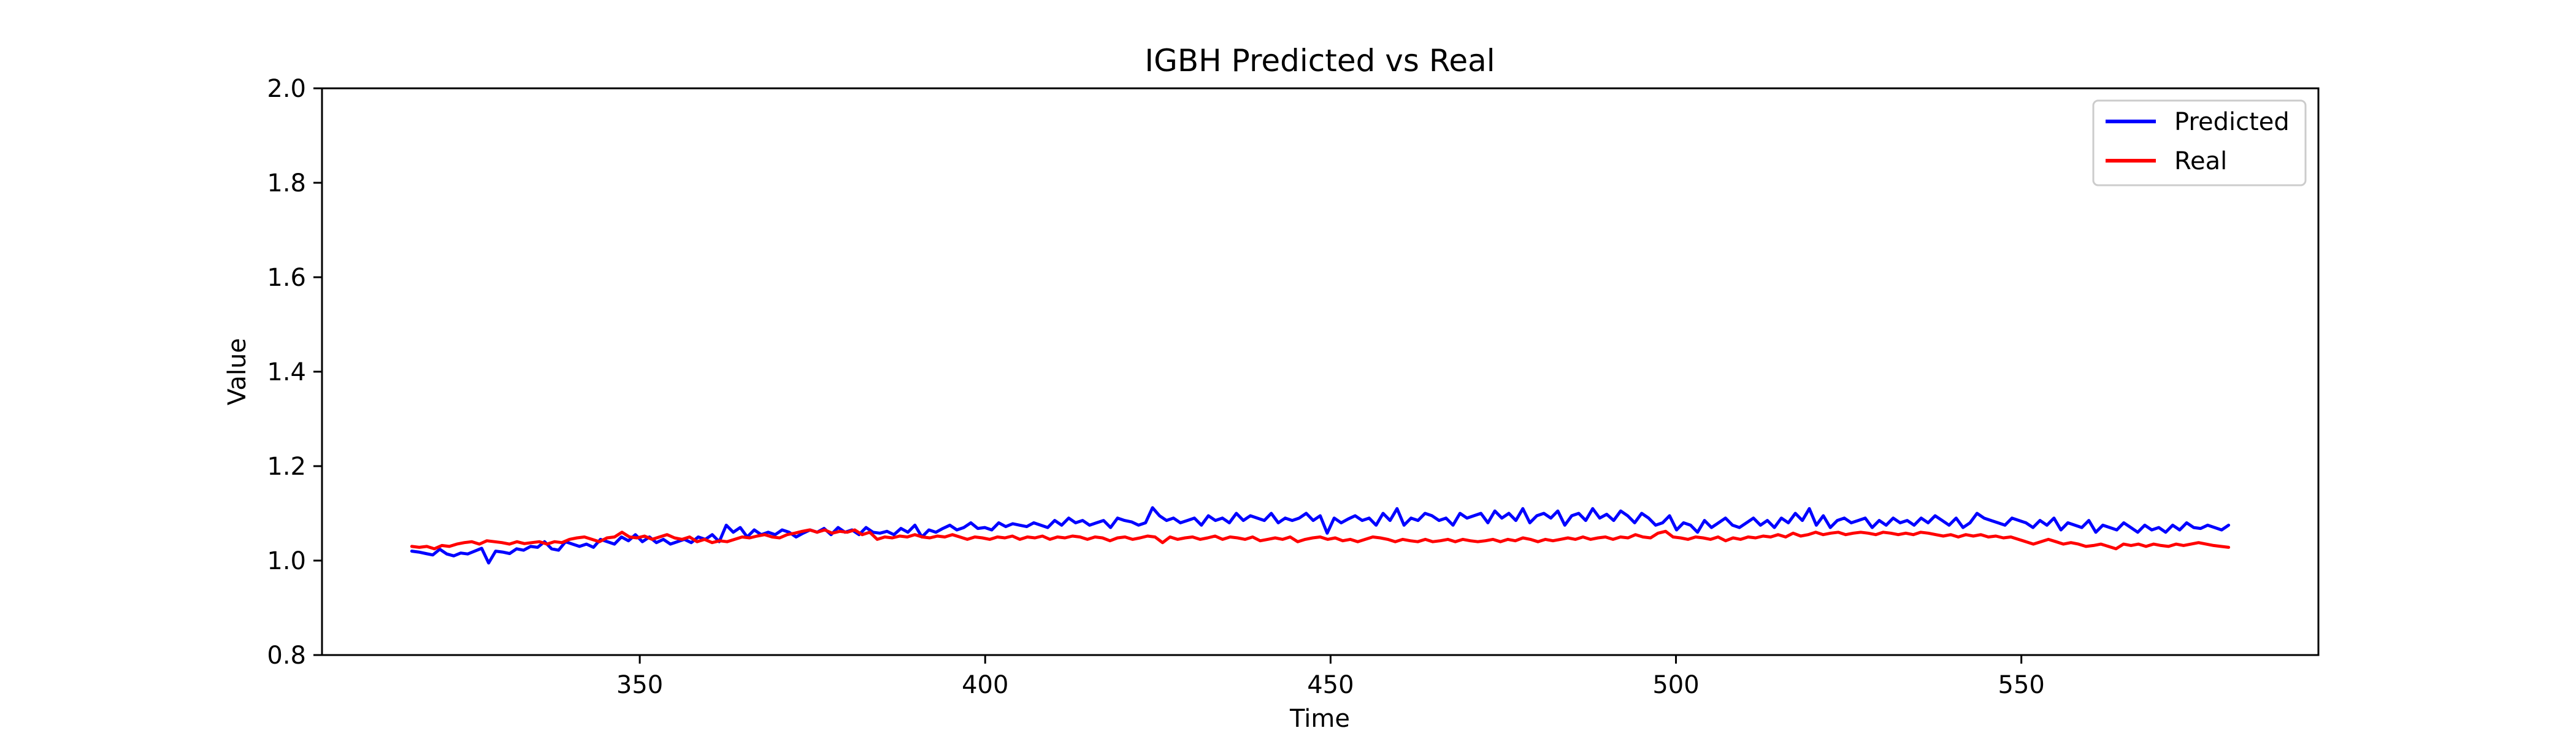 The height and width of the screenshot is (736, 2576). Describe the element at coordinates (1675, 685) in the screenshot. I see `x-tick-label: 500` at that location.